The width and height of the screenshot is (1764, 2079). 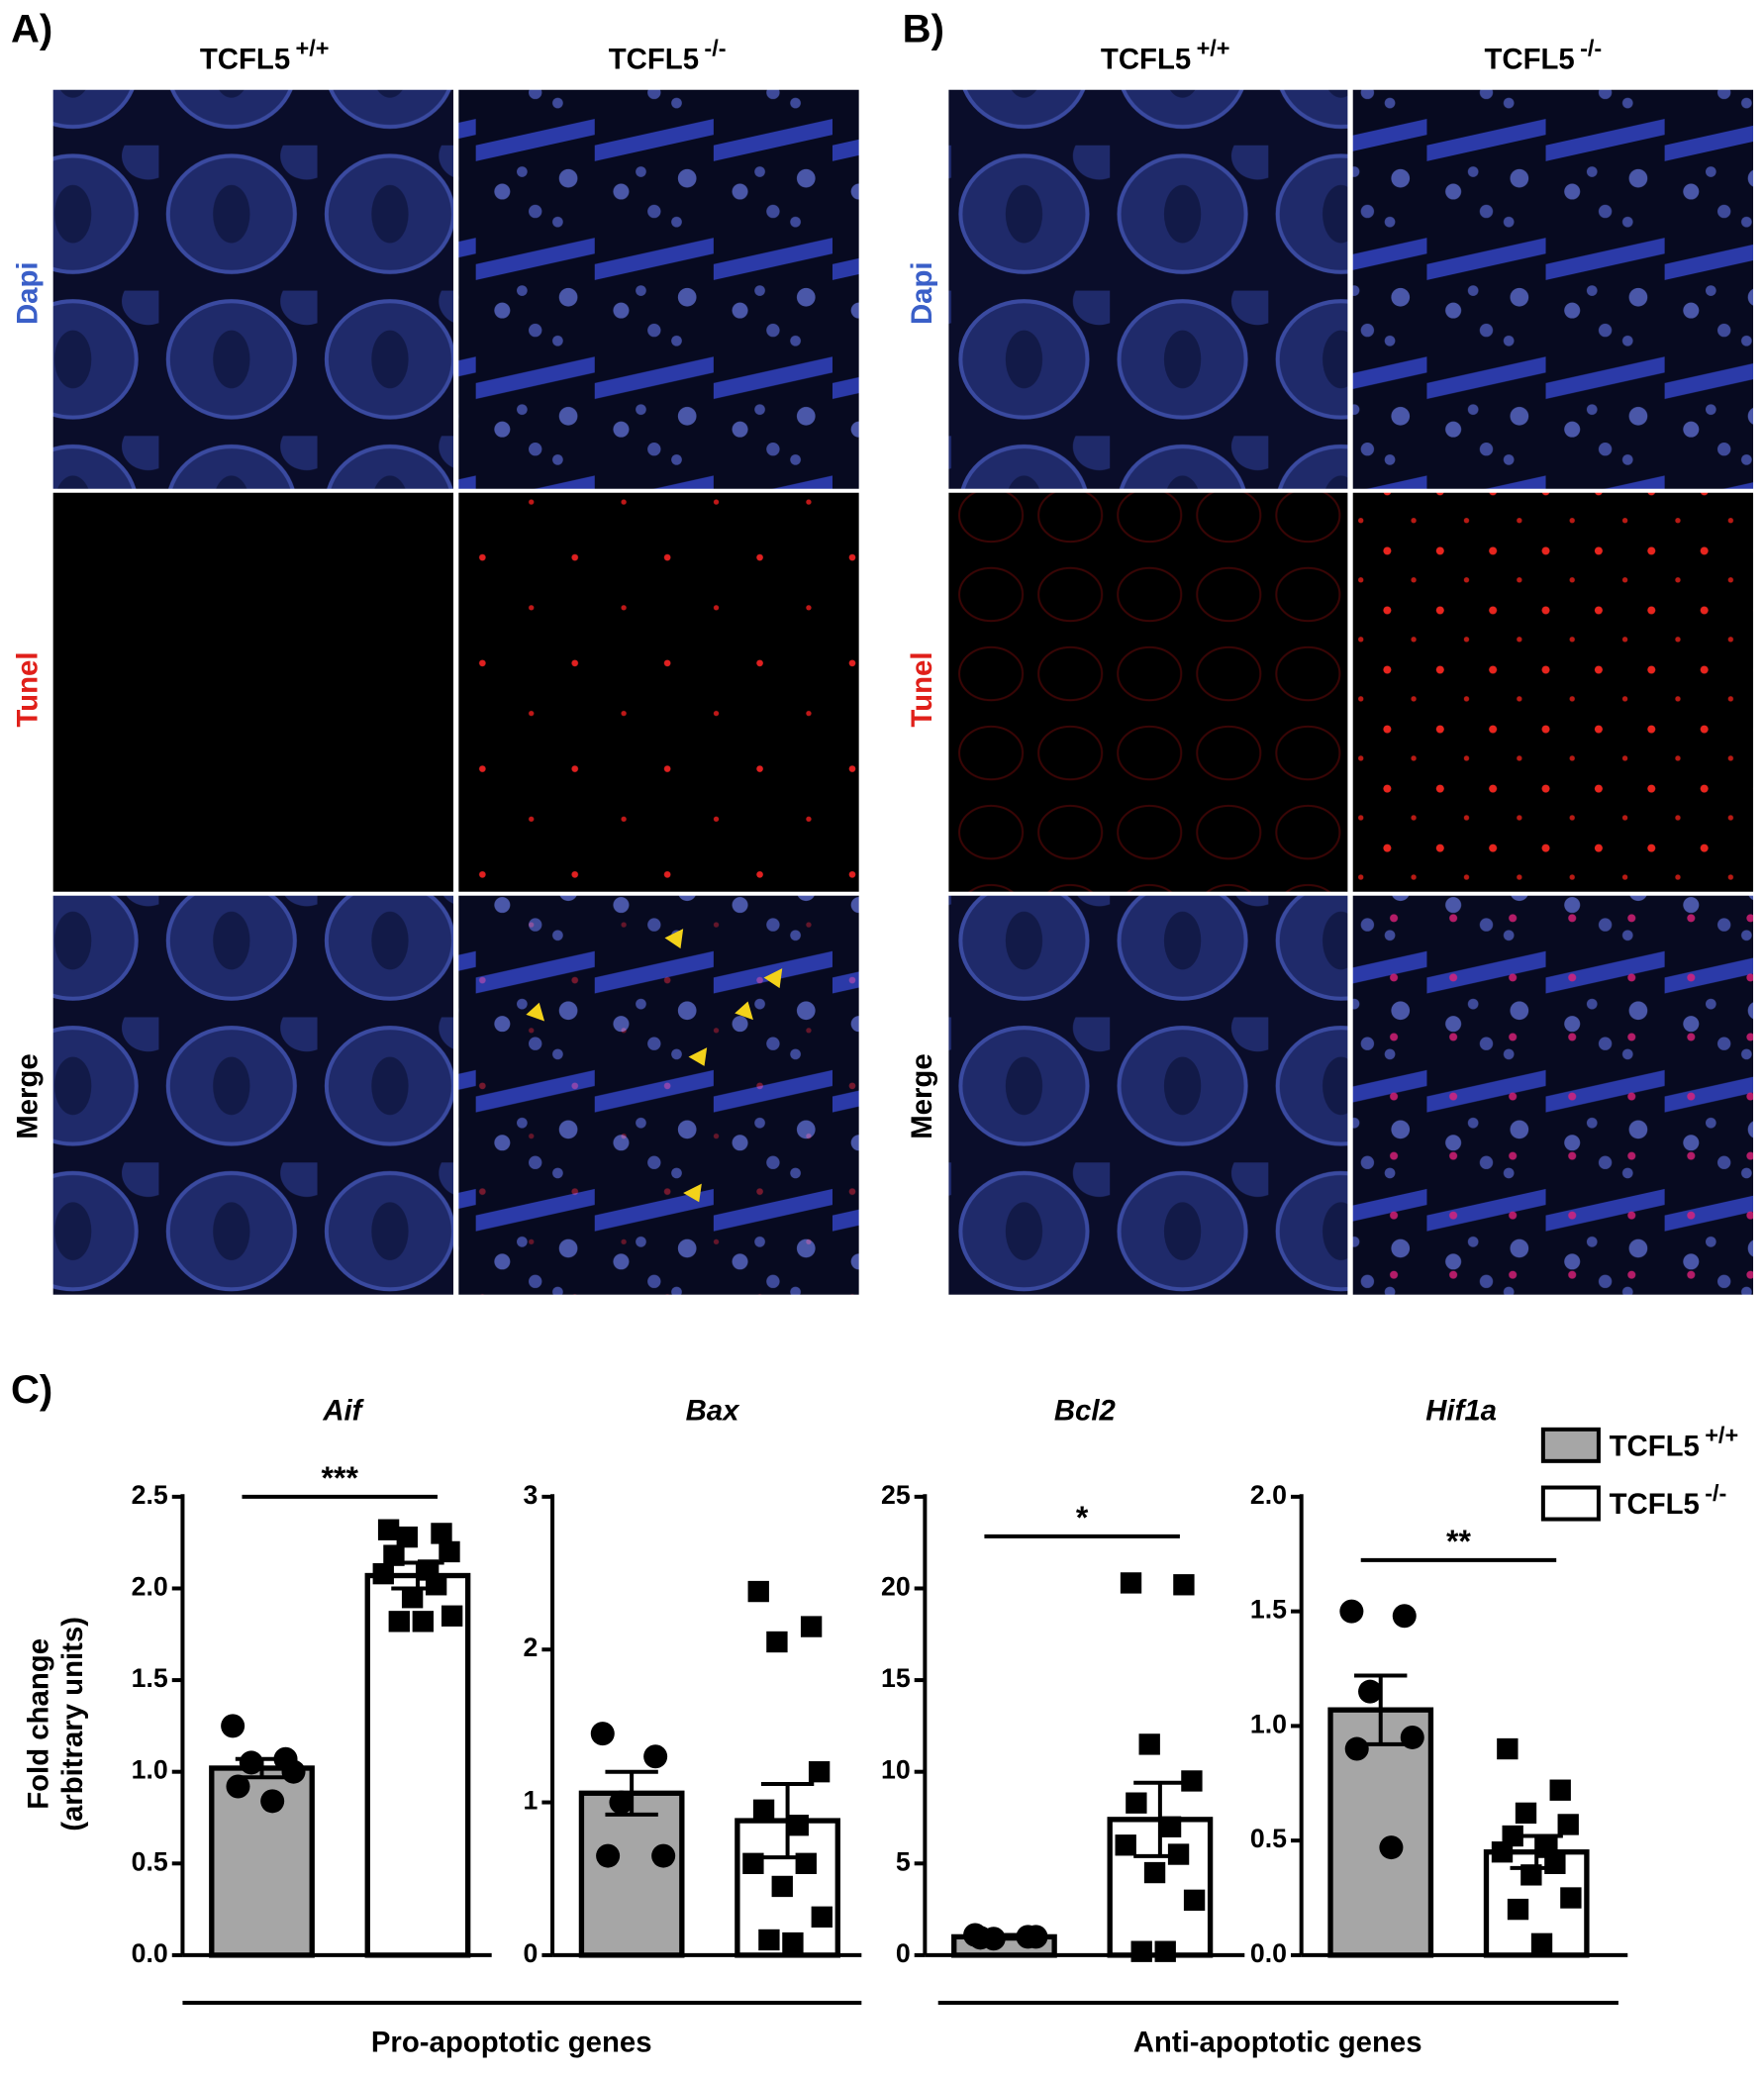 What do you see at coordinates (1085, 1410) in the screenshot?
I see `chart-title: Bcl2` at bounding box center [1085, 1410].